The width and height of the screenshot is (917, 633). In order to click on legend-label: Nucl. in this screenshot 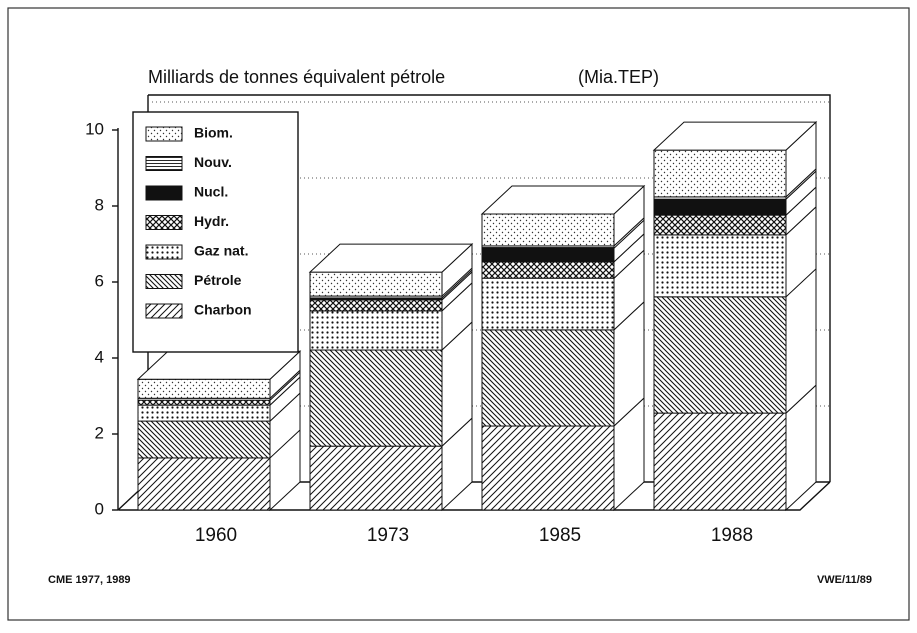, I will do `click(211, 192)`.